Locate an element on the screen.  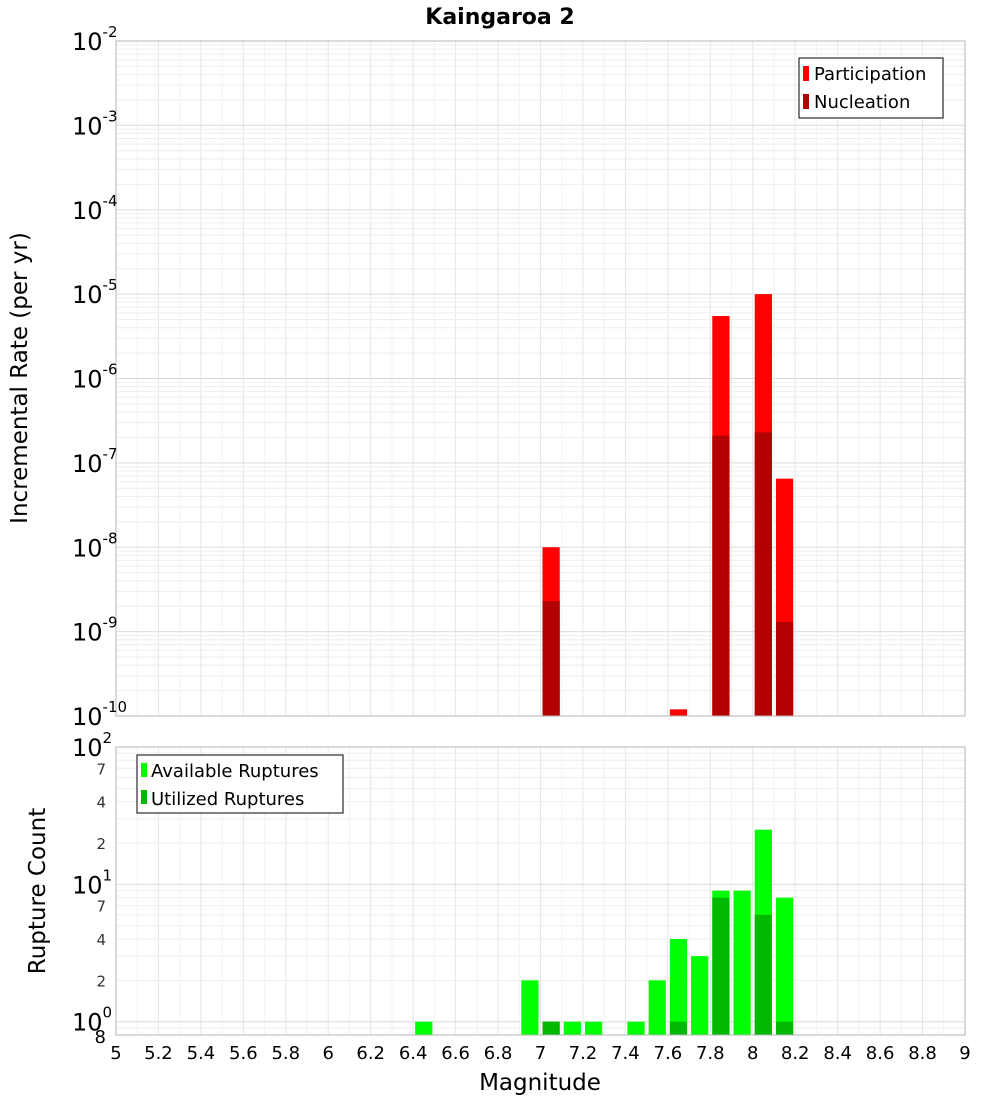
top-legend: Participation Nucleation is located at coordinates (871, 88).